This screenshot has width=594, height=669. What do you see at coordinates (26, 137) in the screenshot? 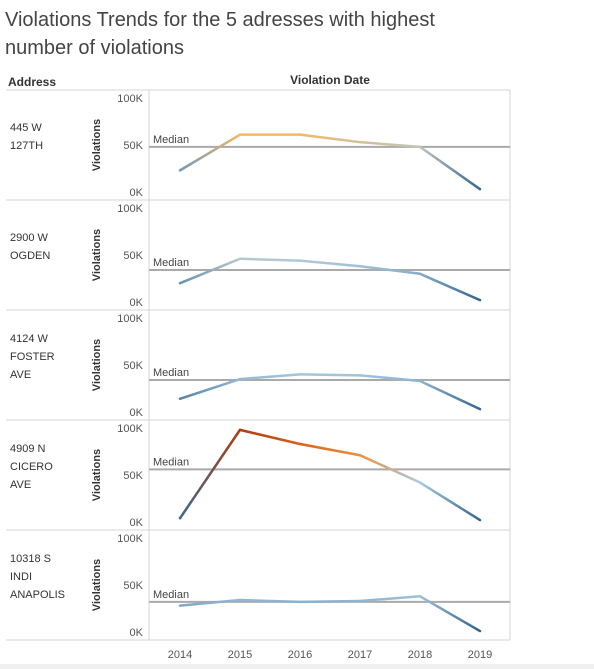
I see `address-label: 445 W 127TH` at bounding box center [26, 137].